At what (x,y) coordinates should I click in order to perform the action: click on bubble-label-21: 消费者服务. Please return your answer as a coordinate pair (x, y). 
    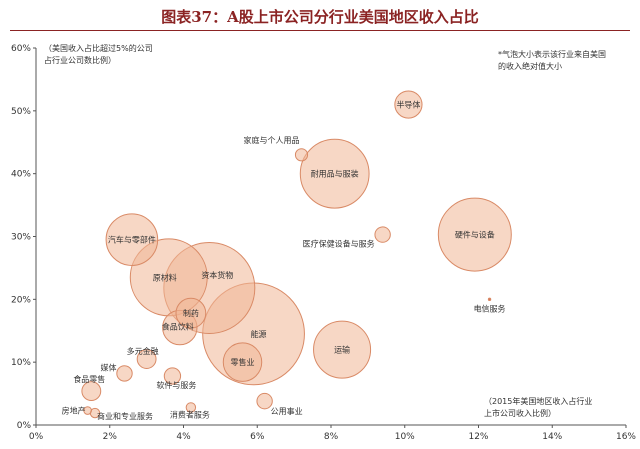
    Looking at the image, I should click on (190, 414).